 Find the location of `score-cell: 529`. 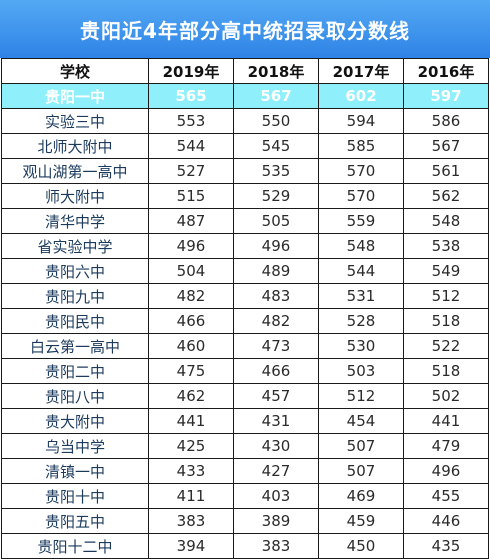

score-cell: 529 is located at coordinates (276, 196).